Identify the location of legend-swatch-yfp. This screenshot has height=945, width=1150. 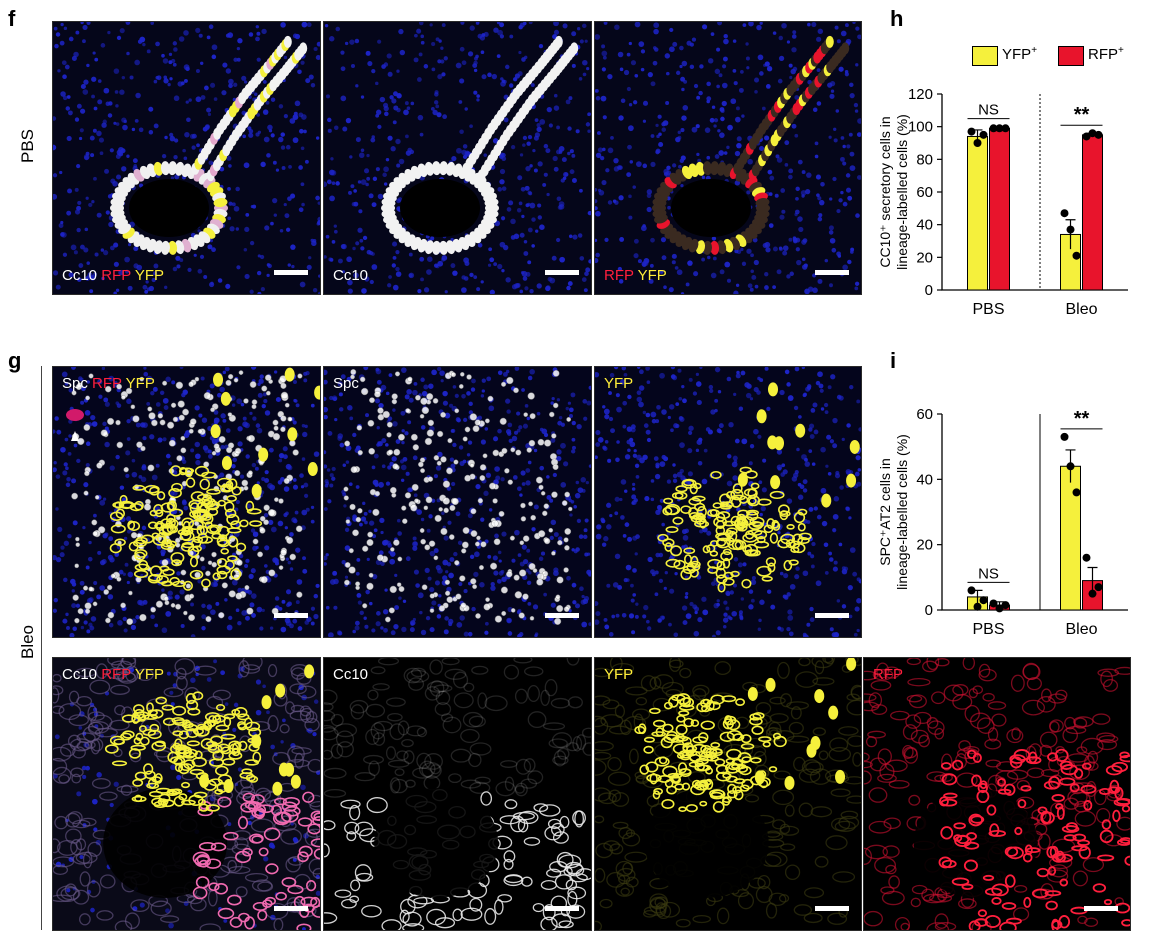
(985, 56).